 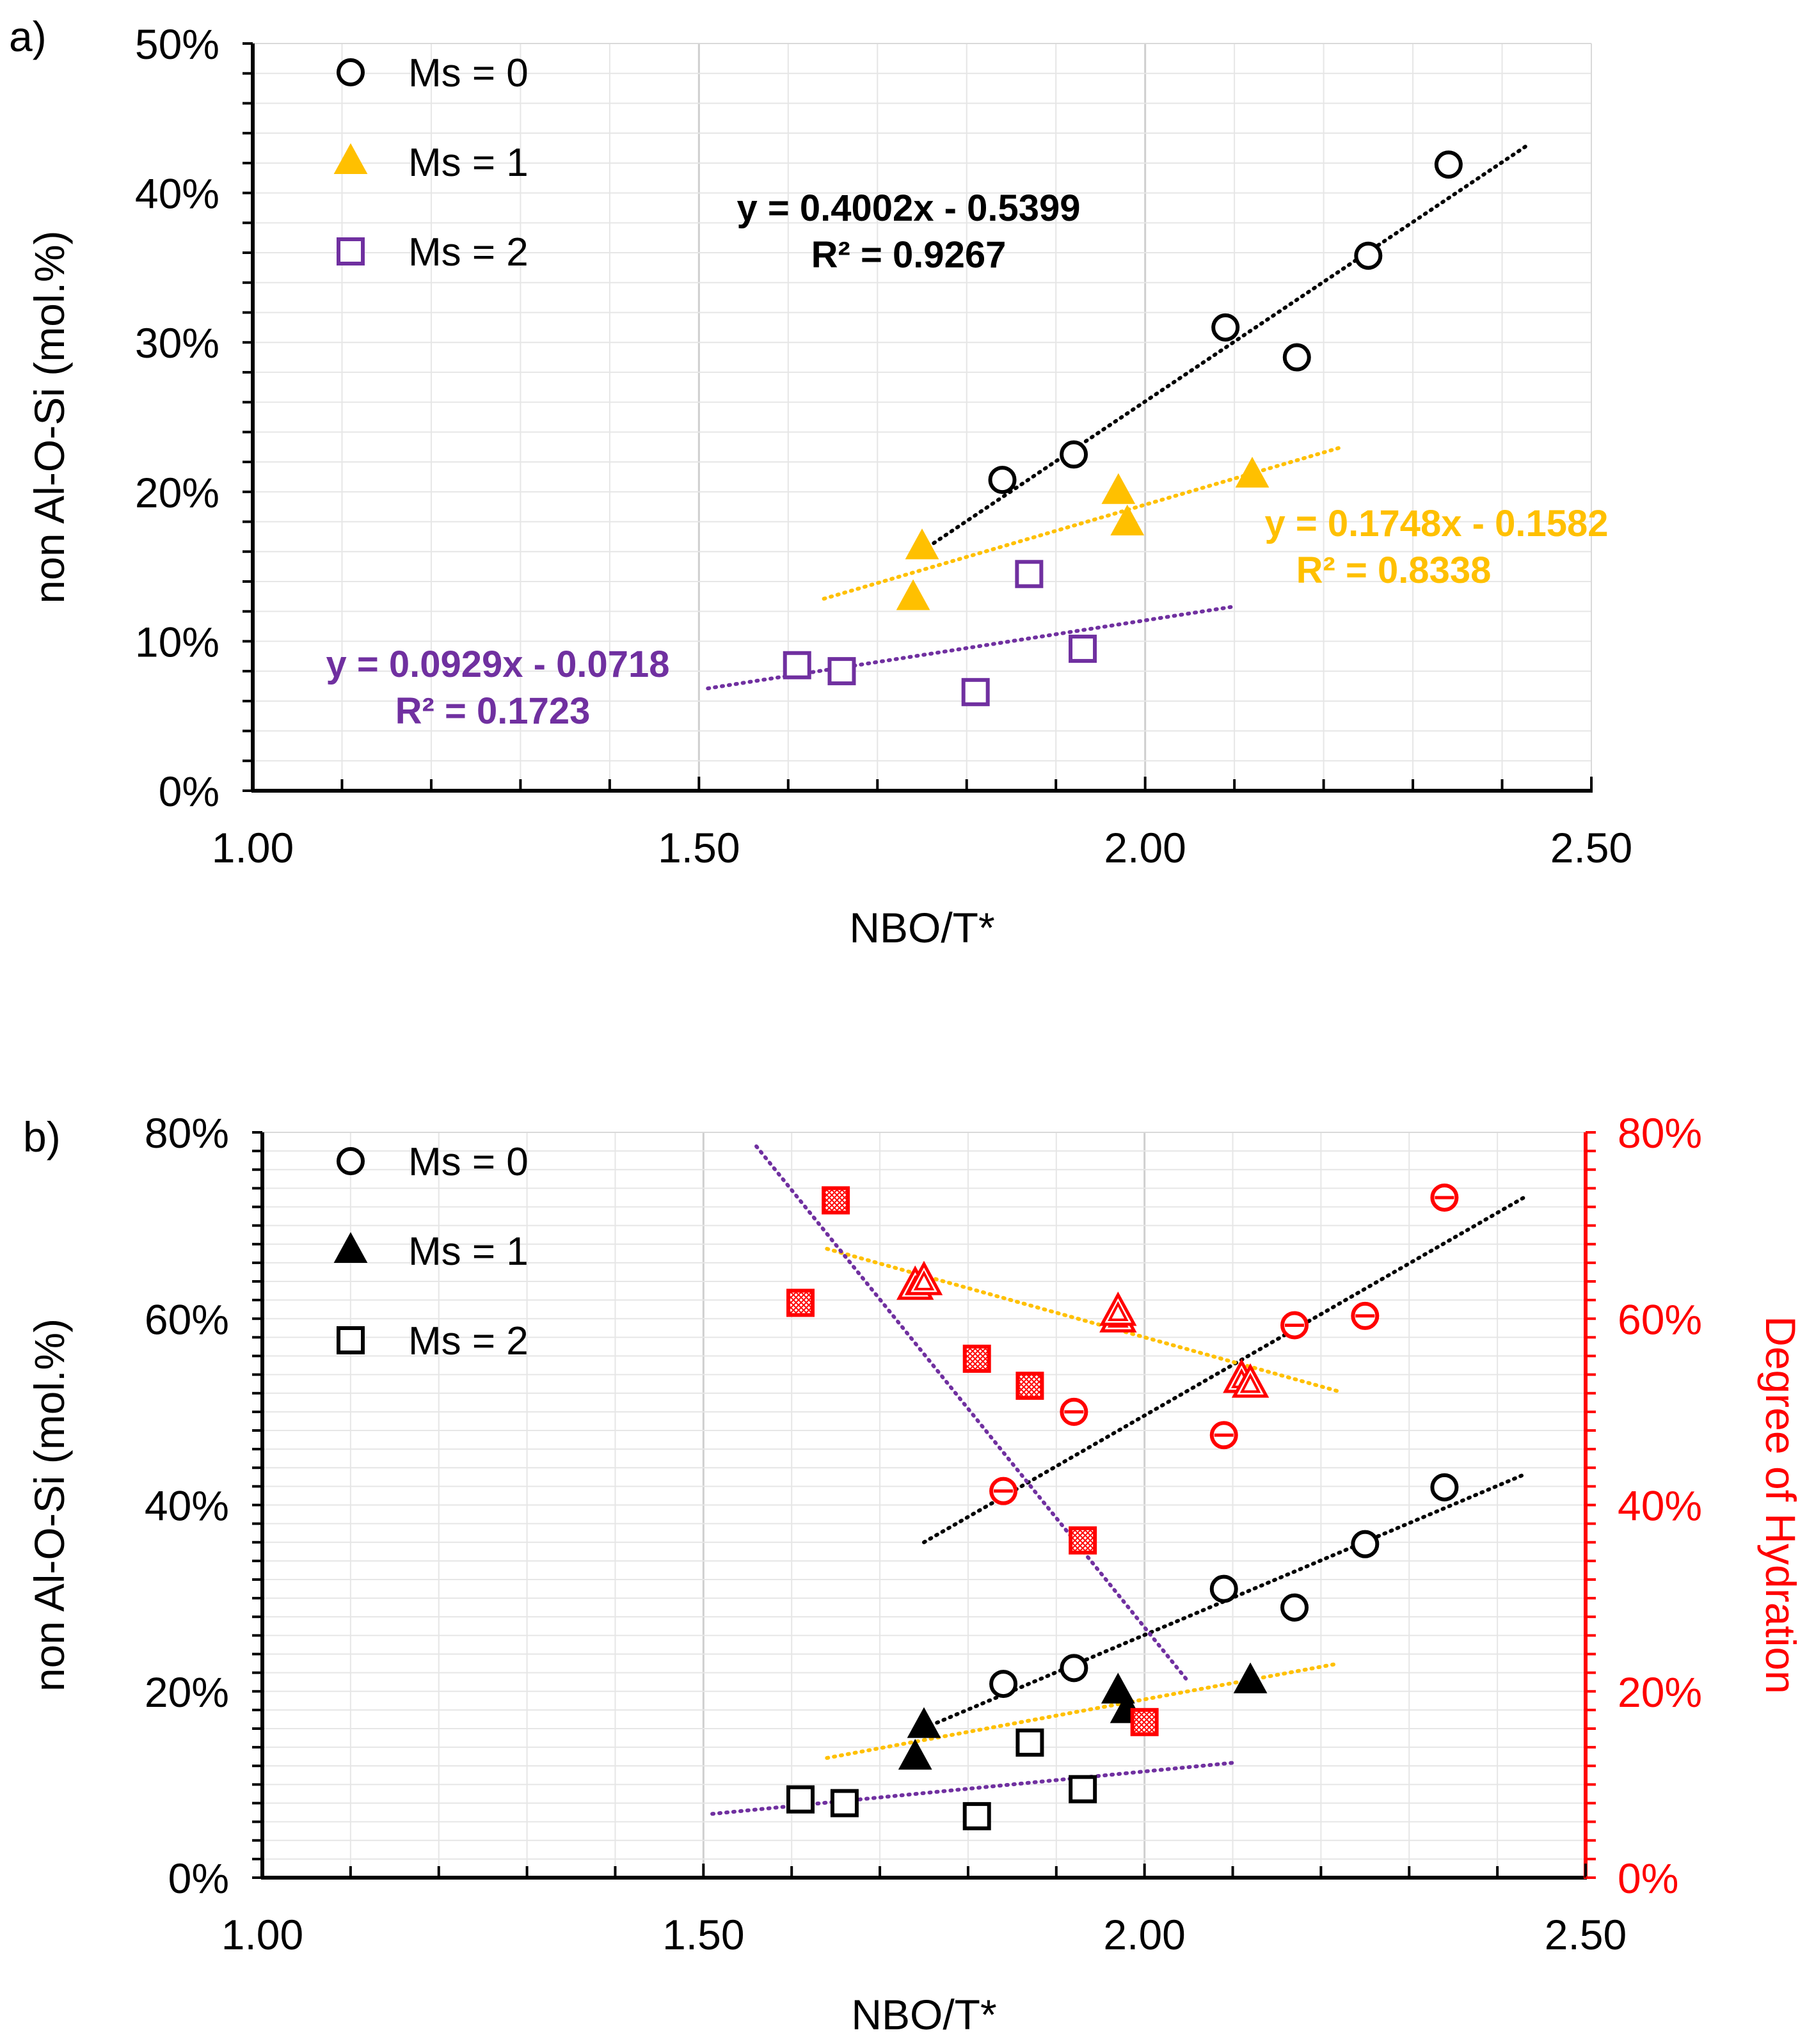 I want to click on trendline-r-squared: R² = 0.8338, so click(x=1394, y=570).